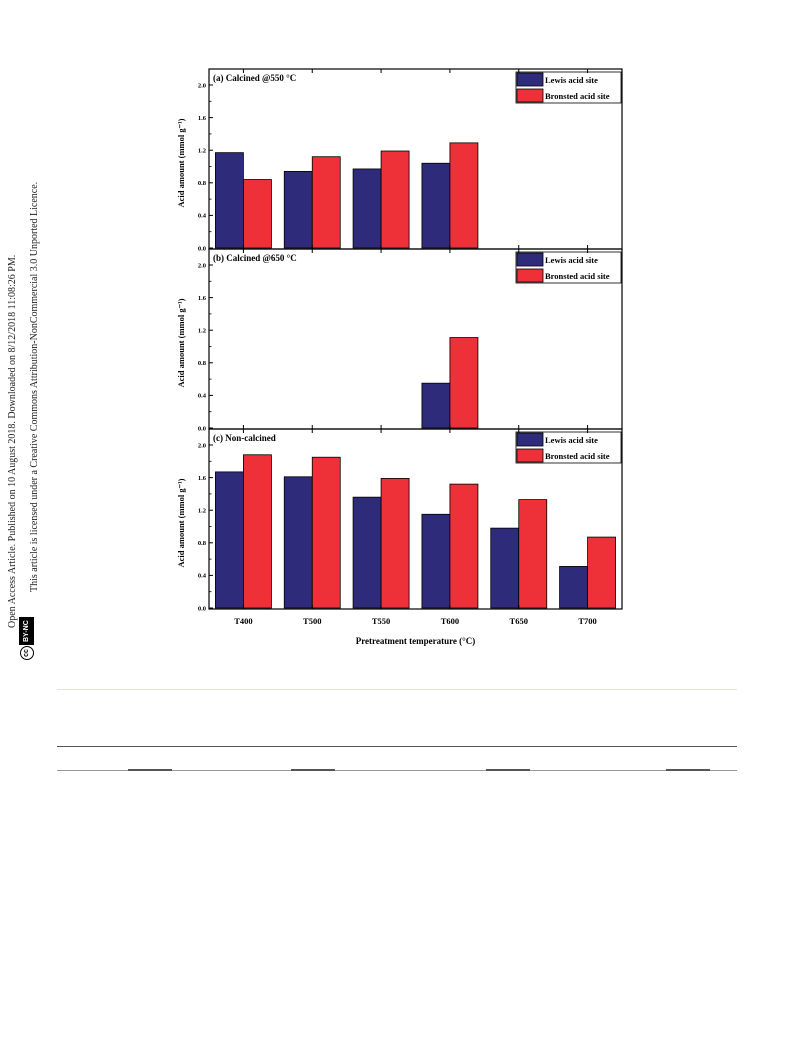  Describe the element at coordinates (519, 621) in the screenshot. I see `x-tick-label-t650: T650` at that location.